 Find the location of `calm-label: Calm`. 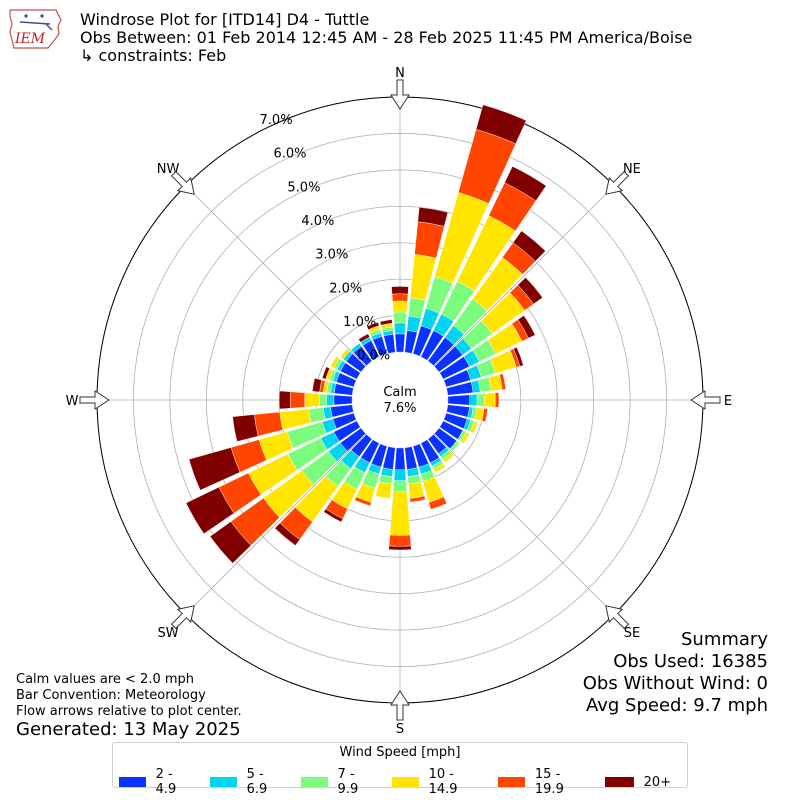

calm-label: Calm is located at coordinates (399, 392).